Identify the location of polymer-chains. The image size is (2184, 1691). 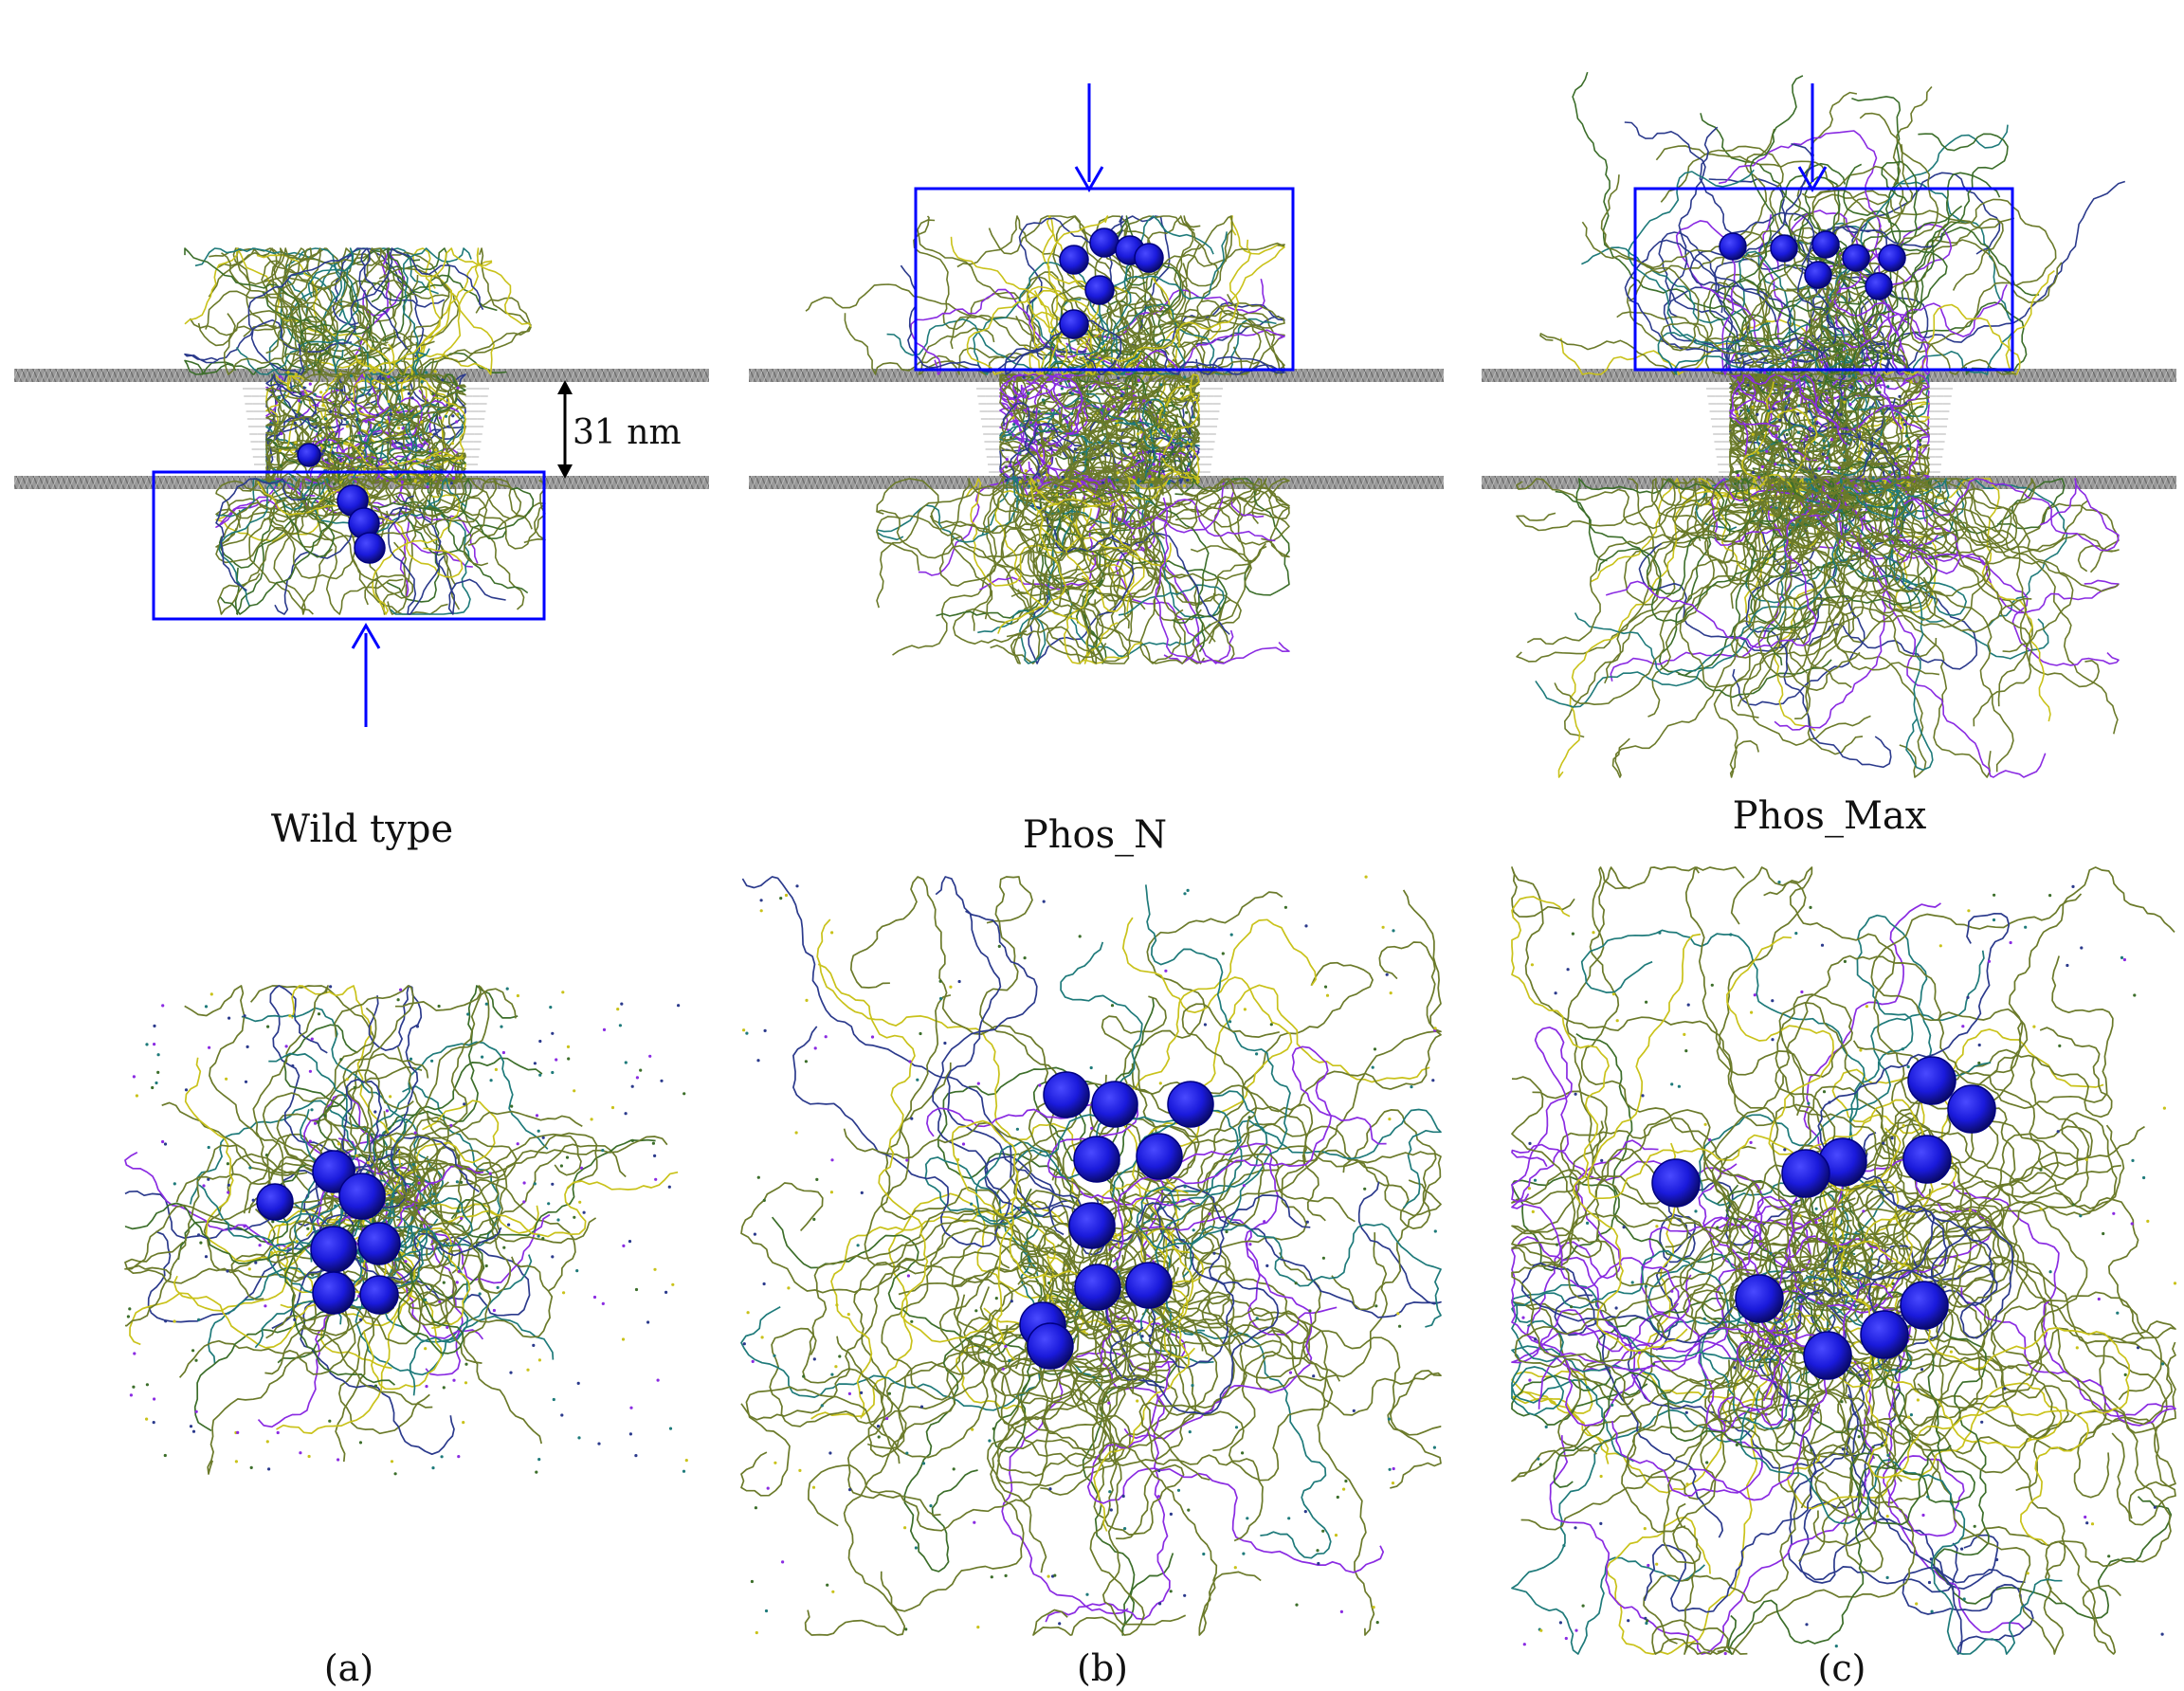
(1844, 1261).